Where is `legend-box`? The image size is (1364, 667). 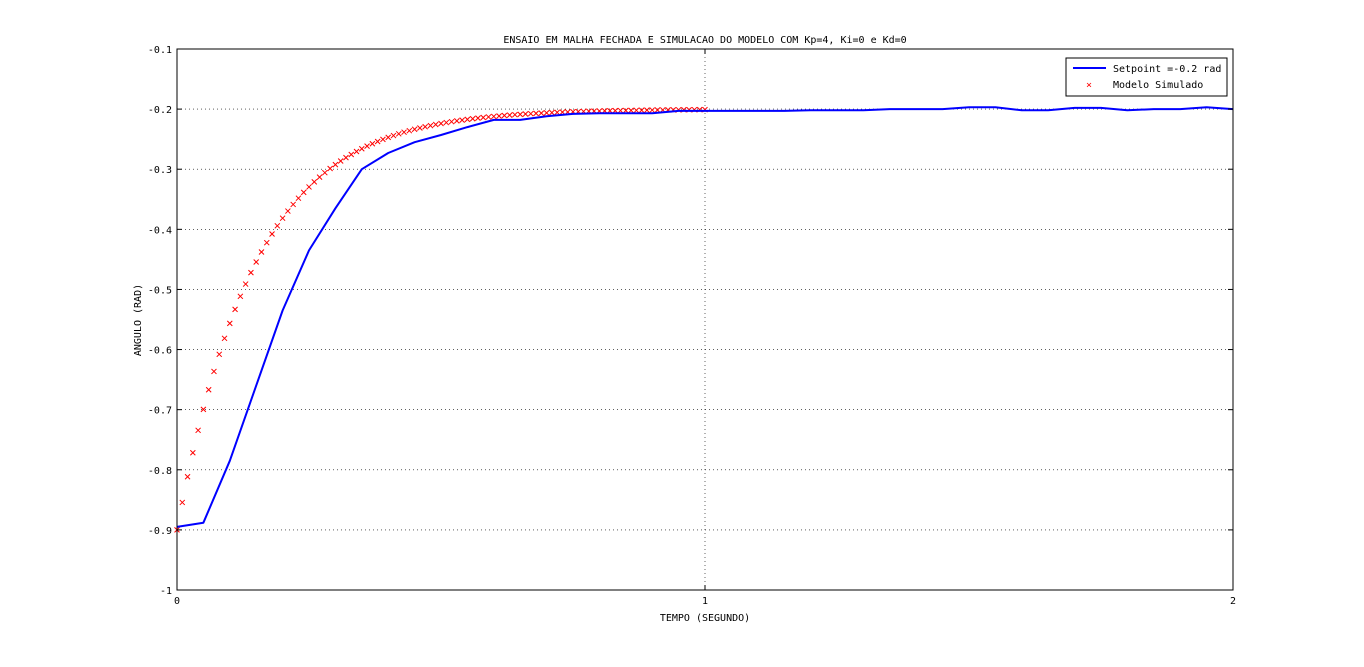 legend-box is located at coordinates (1146, 77).